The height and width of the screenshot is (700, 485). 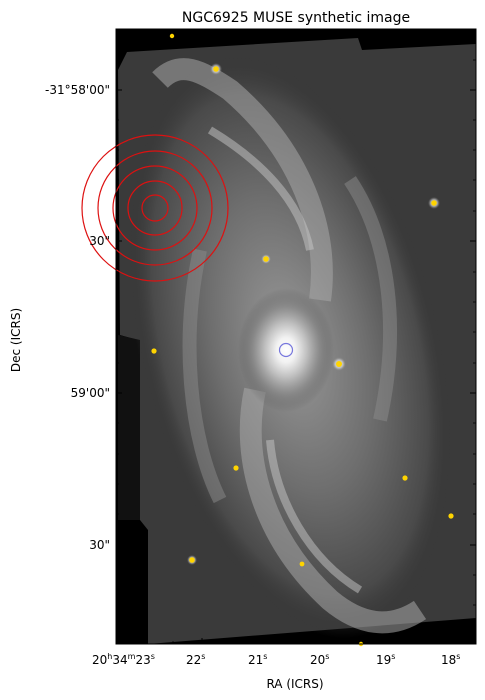 What do you see at coordinates (294, 684) in the screenshot?
I see `x-axis-label: RA (ICRS)` at bounding box center [294, 684].